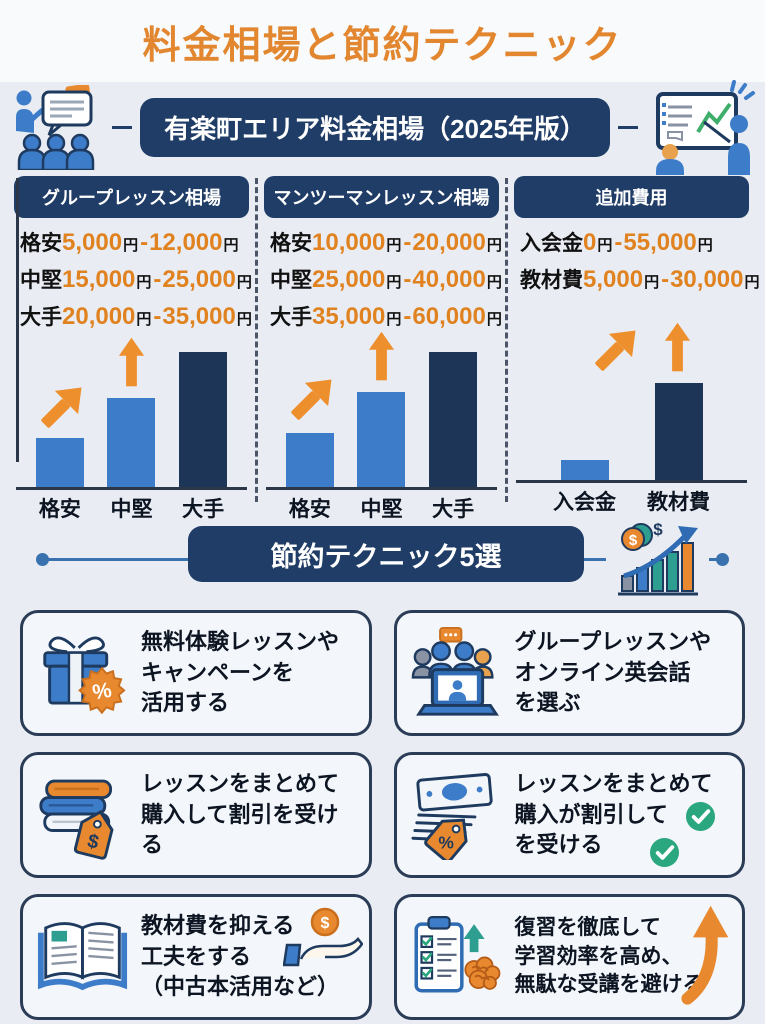 The width and height of the screenshot is (765, 1024). What do you see at coordinates (627, 127) in the screenshot?
I see `banner-connector-right` at bounding box center [627, 127].